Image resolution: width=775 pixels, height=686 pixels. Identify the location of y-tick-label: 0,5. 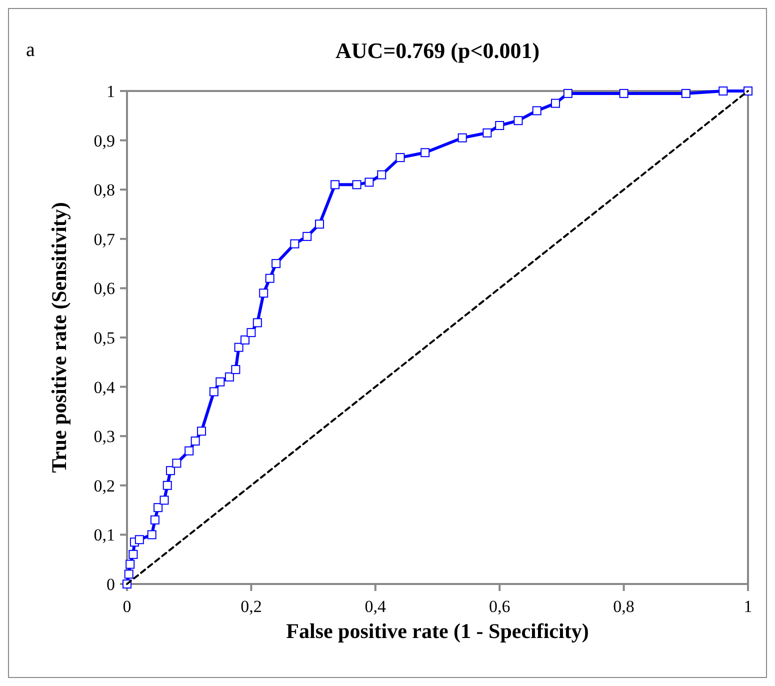
(104, 338).